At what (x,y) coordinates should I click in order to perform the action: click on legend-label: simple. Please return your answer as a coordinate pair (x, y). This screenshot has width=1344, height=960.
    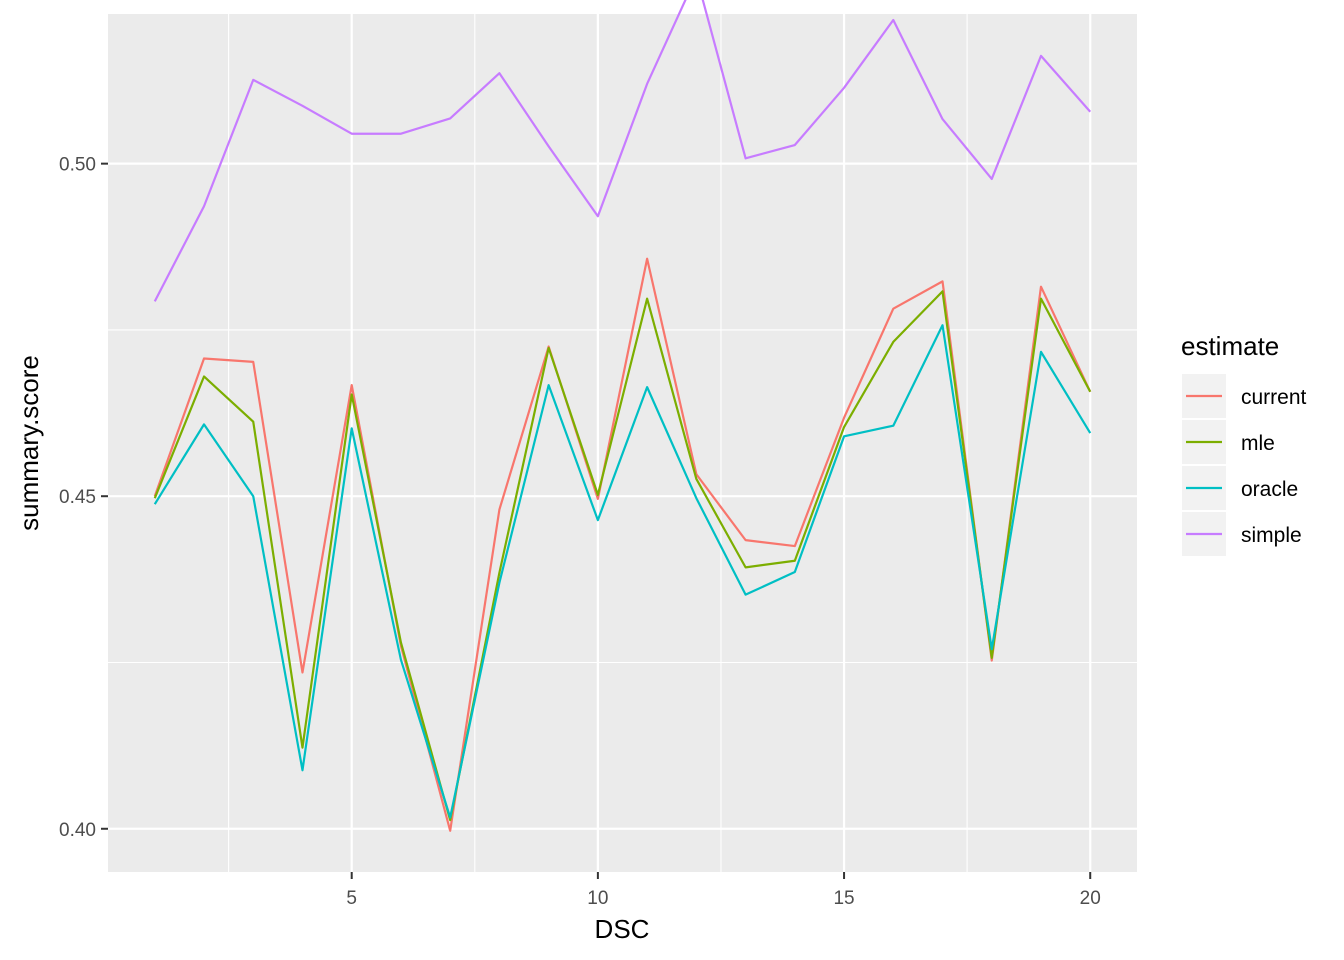
    Looking at the image, I should click on (1271, 535).